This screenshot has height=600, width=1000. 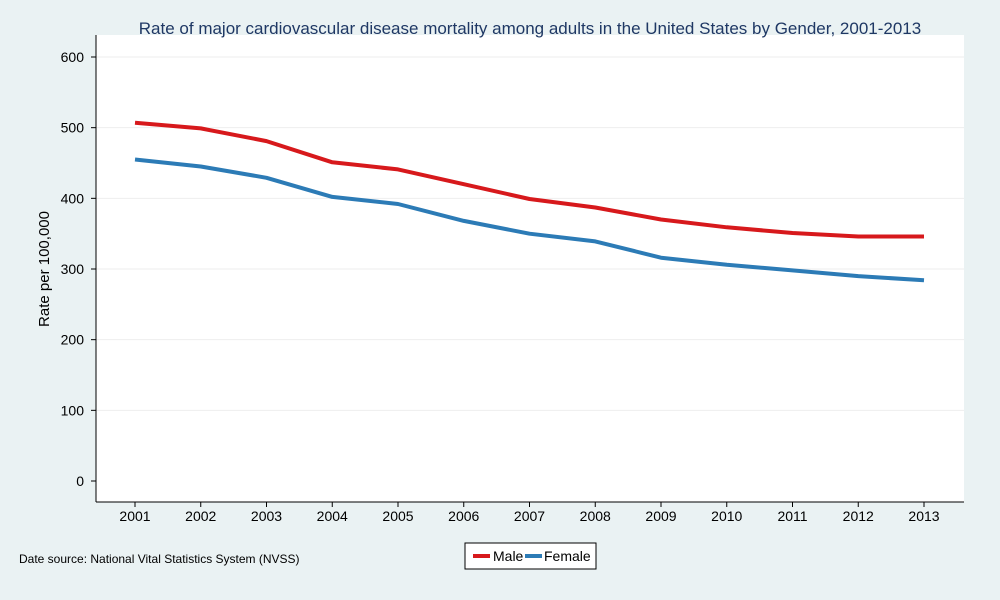 I want to click on x-tick-label: 2009, so click(x=660, y=516).